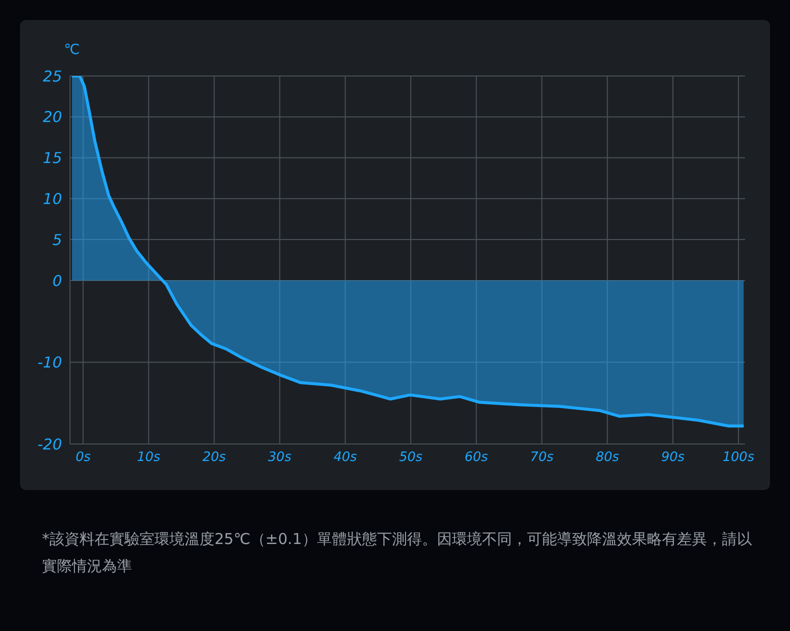 This screenshot has height=631, width=790. What do you see at coordinates (608, 458) in the screenshot?
I see `x-tick-label: 80s` at bounding box center [608, 458].